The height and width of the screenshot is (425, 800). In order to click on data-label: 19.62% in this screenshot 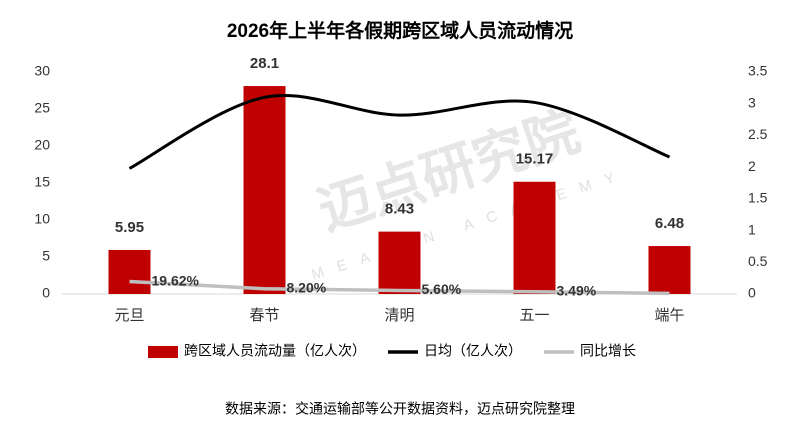, I will do `click(176, 280)`.